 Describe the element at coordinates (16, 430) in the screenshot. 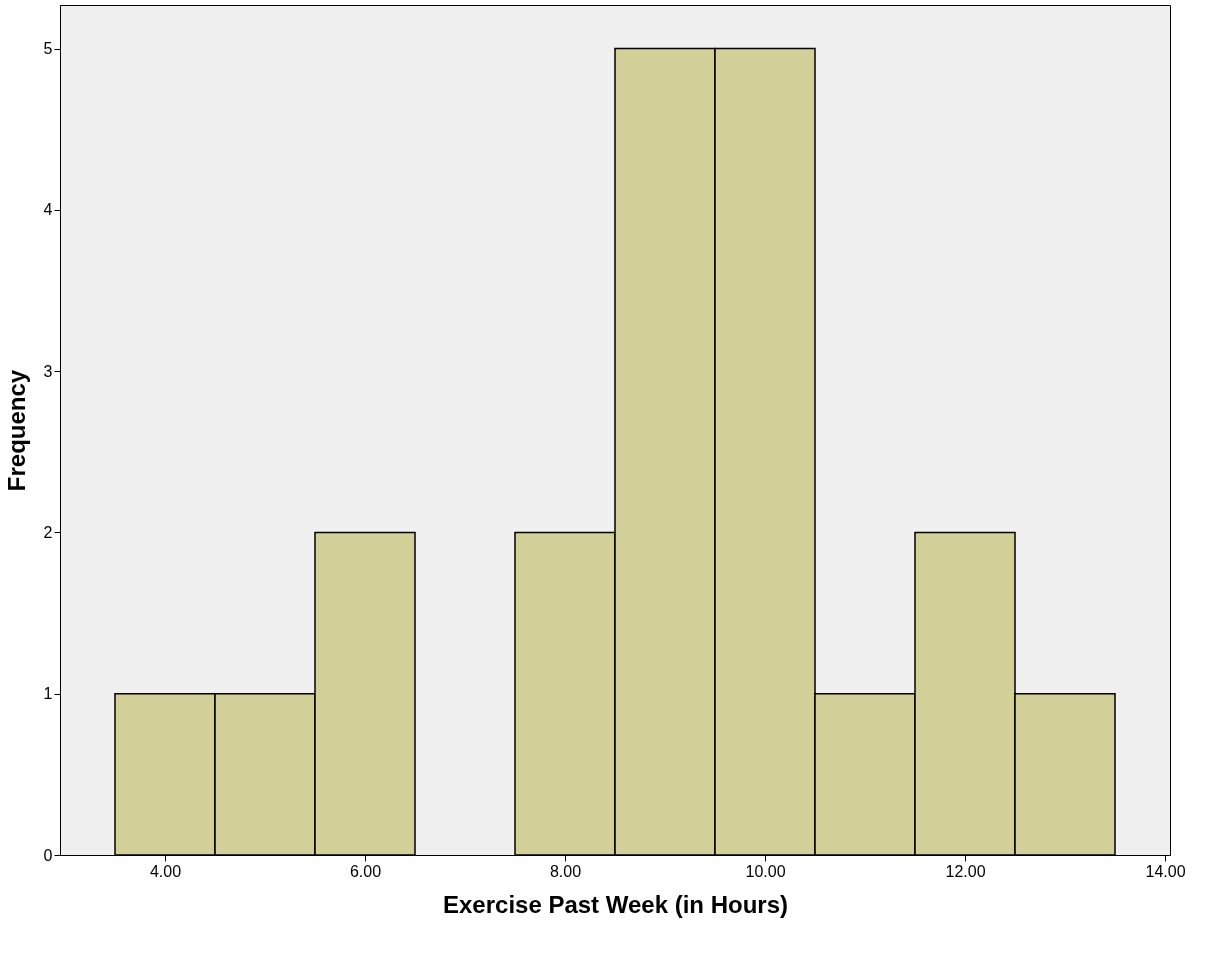

I see `y-axis-title: Frequency` at that location.